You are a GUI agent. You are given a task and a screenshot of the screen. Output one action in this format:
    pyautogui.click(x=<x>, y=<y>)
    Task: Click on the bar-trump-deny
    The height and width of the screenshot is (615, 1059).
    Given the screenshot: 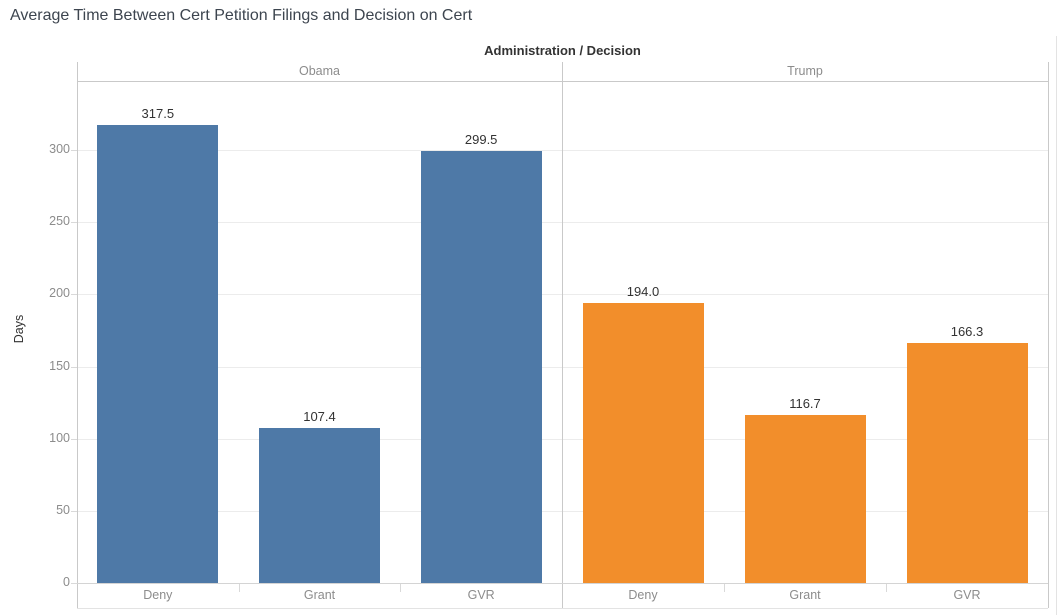 What is the action you would take?
    pyautogui.click(x=643, y=442)
    